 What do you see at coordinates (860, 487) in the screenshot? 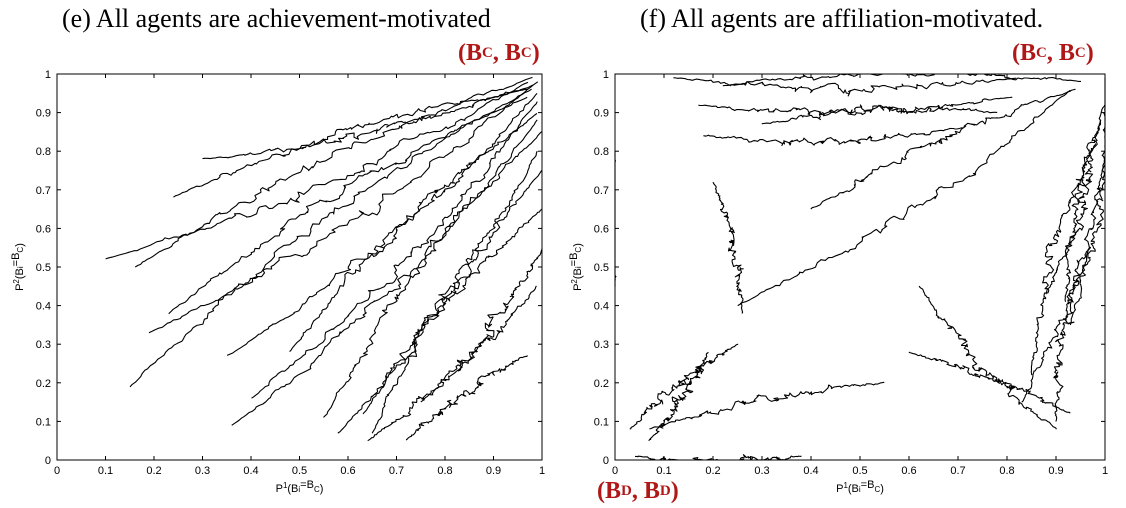
I see `x-axis-label: P1(Bi=BC)` at bounding box center [860, 487].